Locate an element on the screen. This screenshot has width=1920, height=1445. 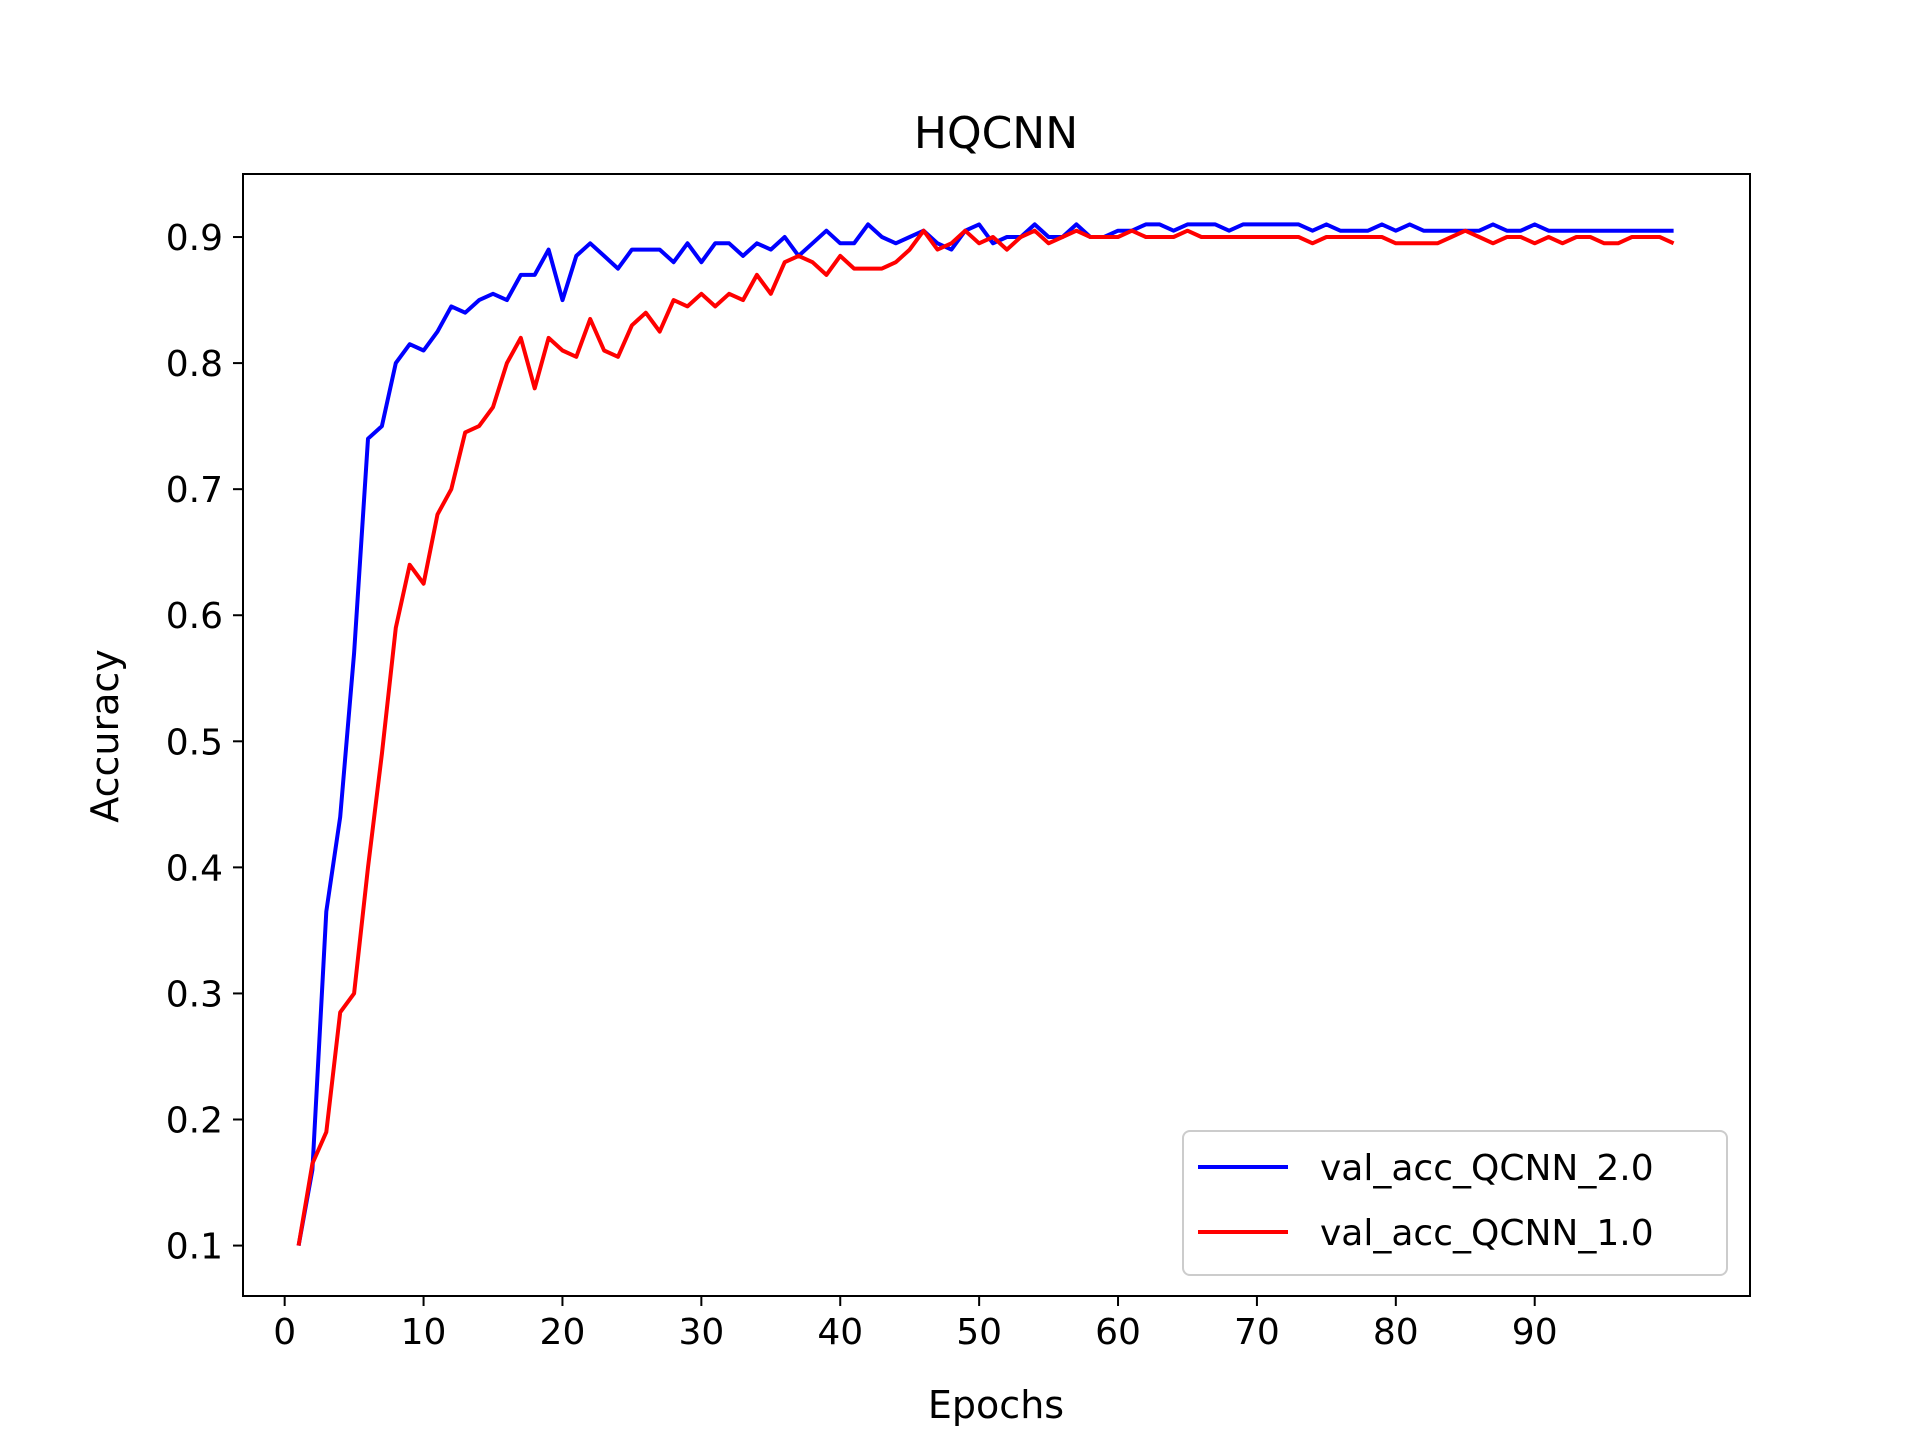
x-tick-label: 50 is located at coordinates (979, 1332).